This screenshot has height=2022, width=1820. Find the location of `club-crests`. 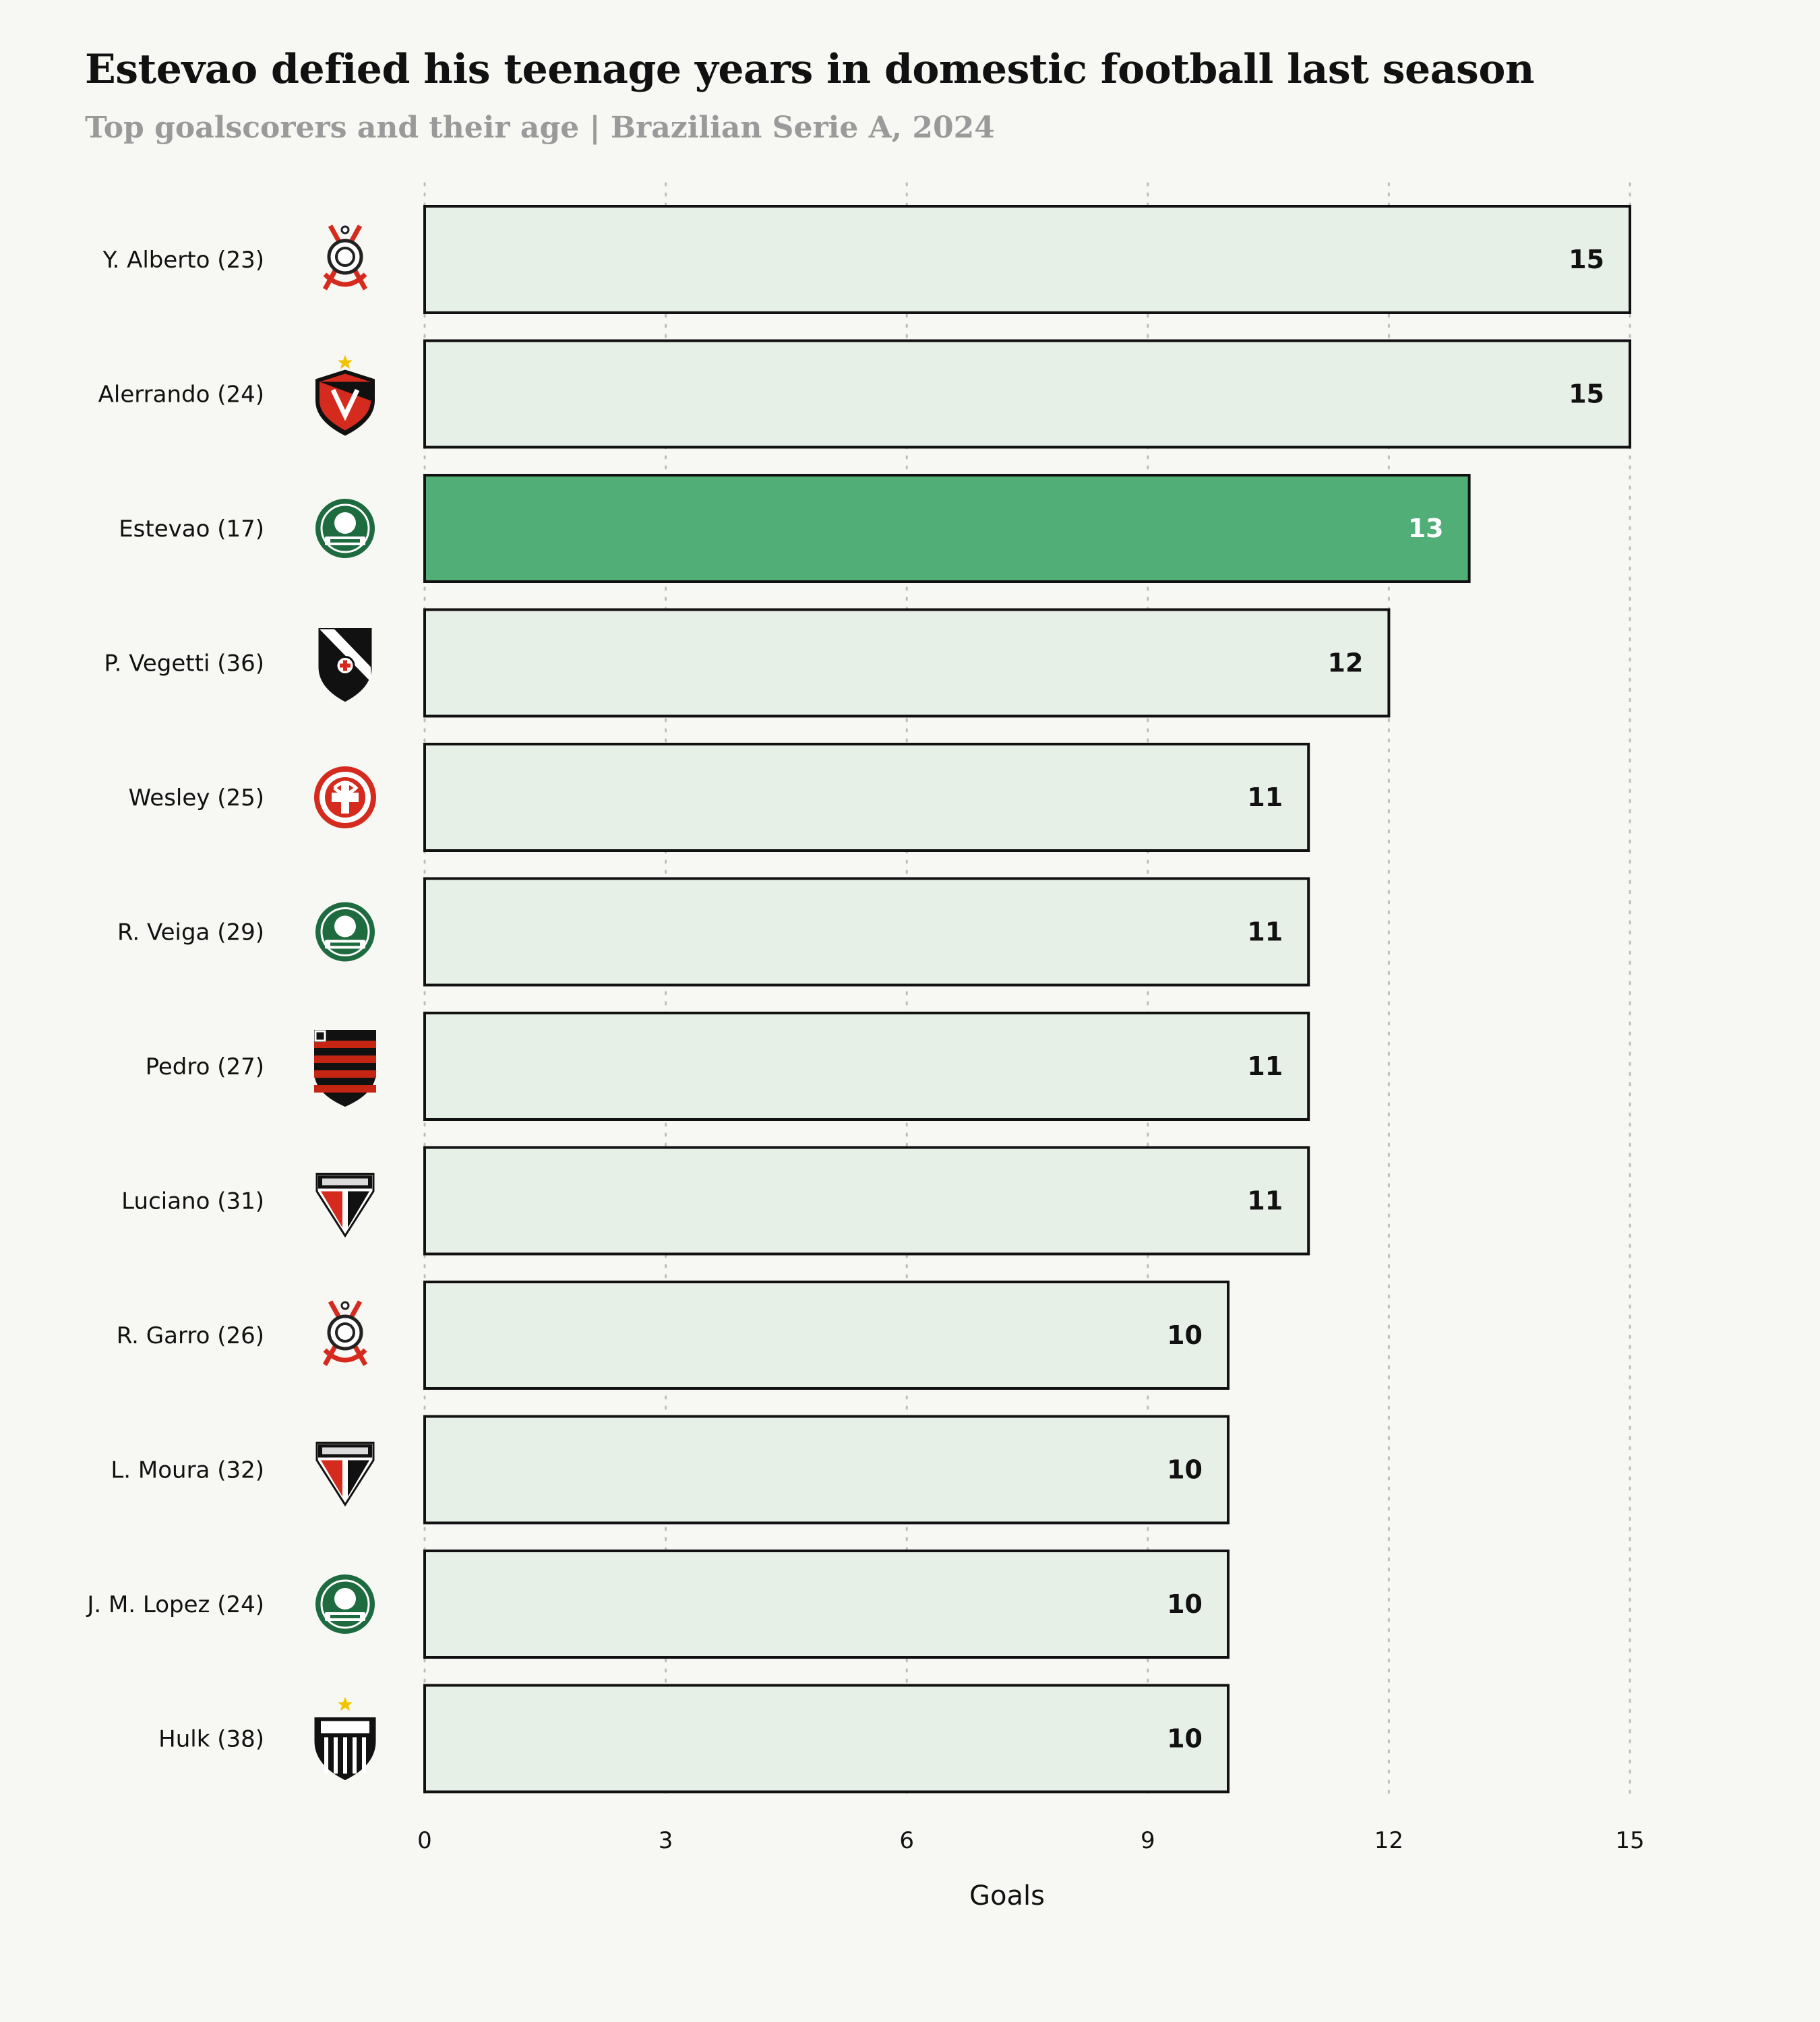

club-crests is located at coordinates (345, 1002).